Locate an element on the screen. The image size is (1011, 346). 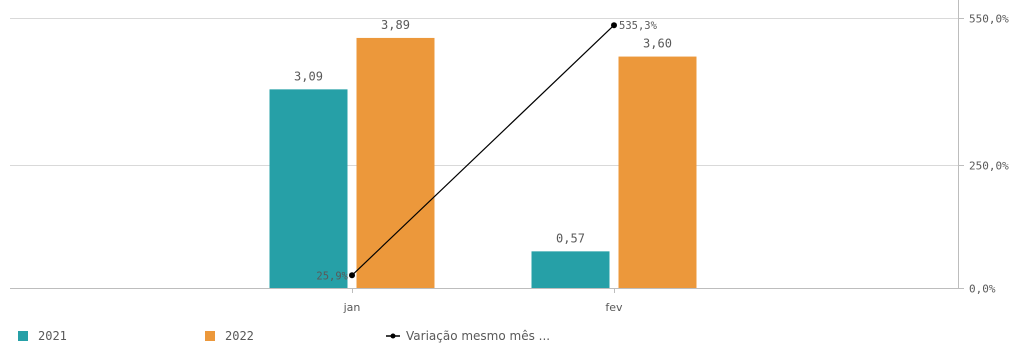
bar-2021-fev is located at coordinates (570, 269).